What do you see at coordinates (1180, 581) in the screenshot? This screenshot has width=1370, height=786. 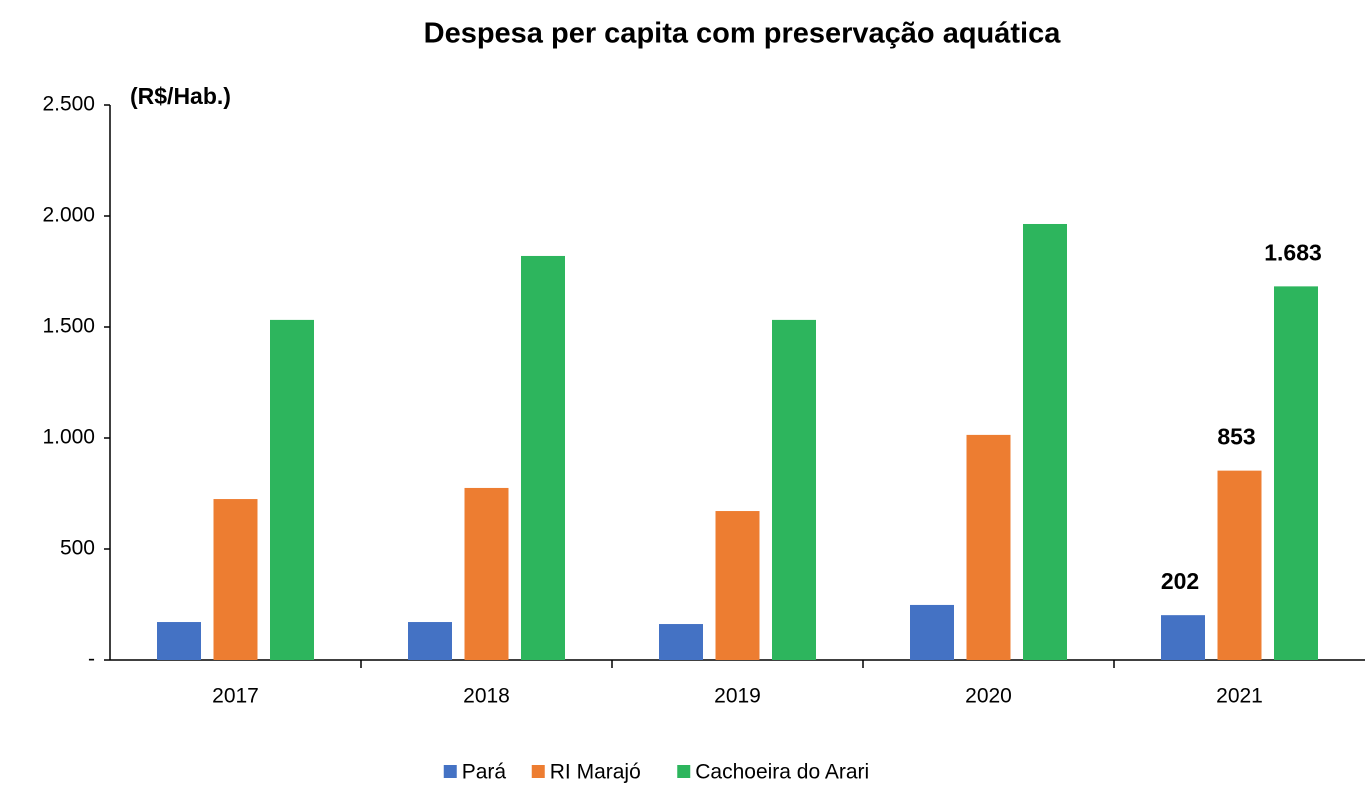 I see `data-label: 202` at bounding box center [1180, 581].